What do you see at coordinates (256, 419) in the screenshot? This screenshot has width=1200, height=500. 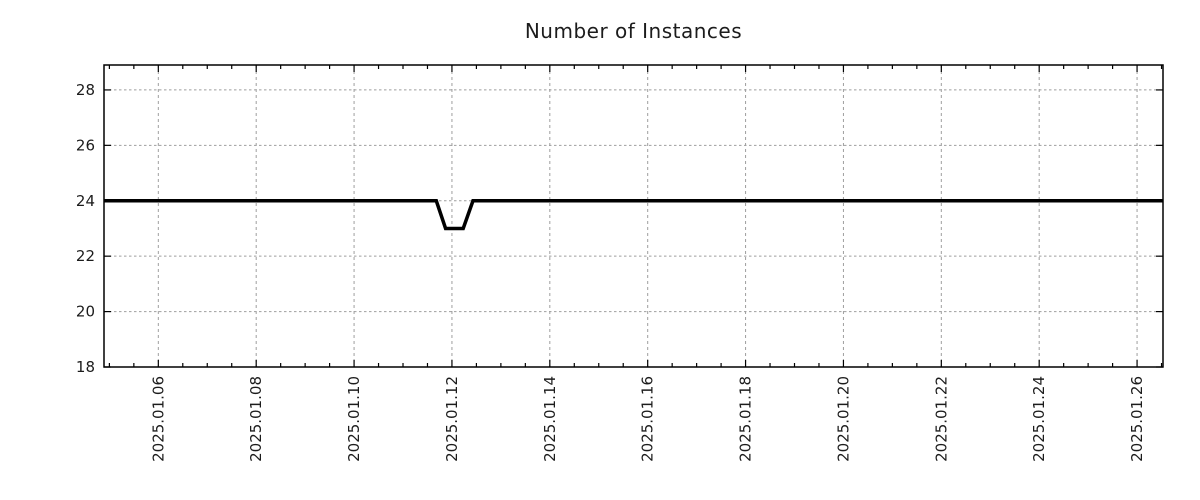 I see `x-tick-label: 2025.01.08` at bounding box center [256, 419].